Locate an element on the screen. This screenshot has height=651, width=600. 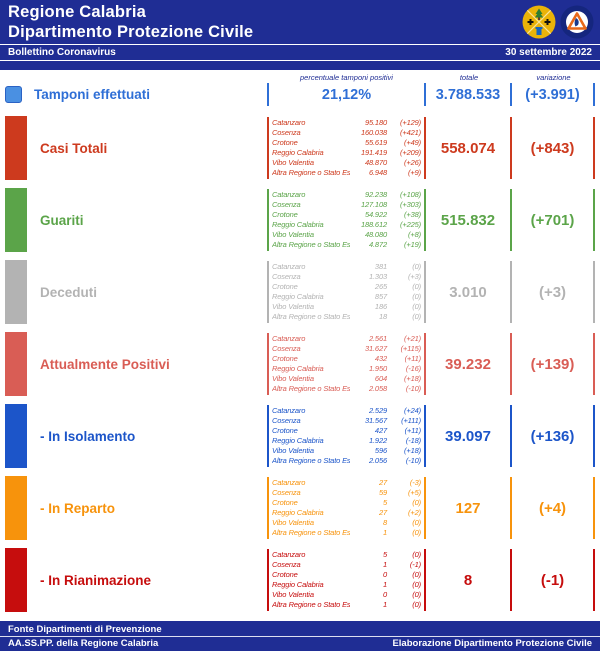
row-total: 515.832 is located at coordinates (468, 220).